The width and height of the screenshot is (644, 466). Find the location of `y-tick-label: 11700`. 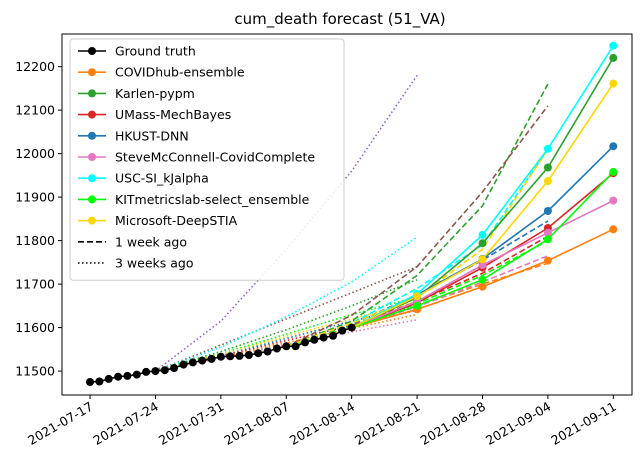

y-tick-label: 11700 is located at coordinates (35, 284).